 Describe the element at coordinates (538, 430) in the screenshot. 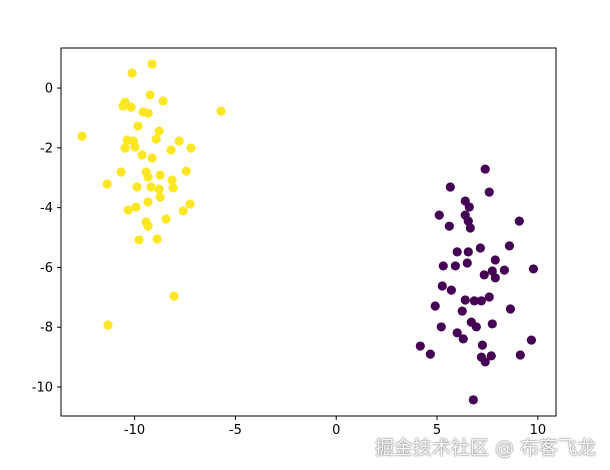

I see `x-tick-label: 10` at that location.